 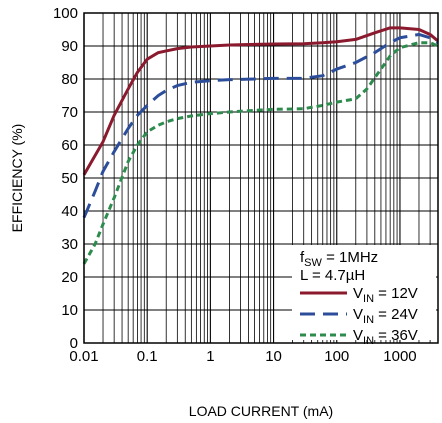 What do you see at coordinates (385, 337) in the screenshot?
I see `legend-label-3: VIN = 36V` at bounding box center [385, 337].